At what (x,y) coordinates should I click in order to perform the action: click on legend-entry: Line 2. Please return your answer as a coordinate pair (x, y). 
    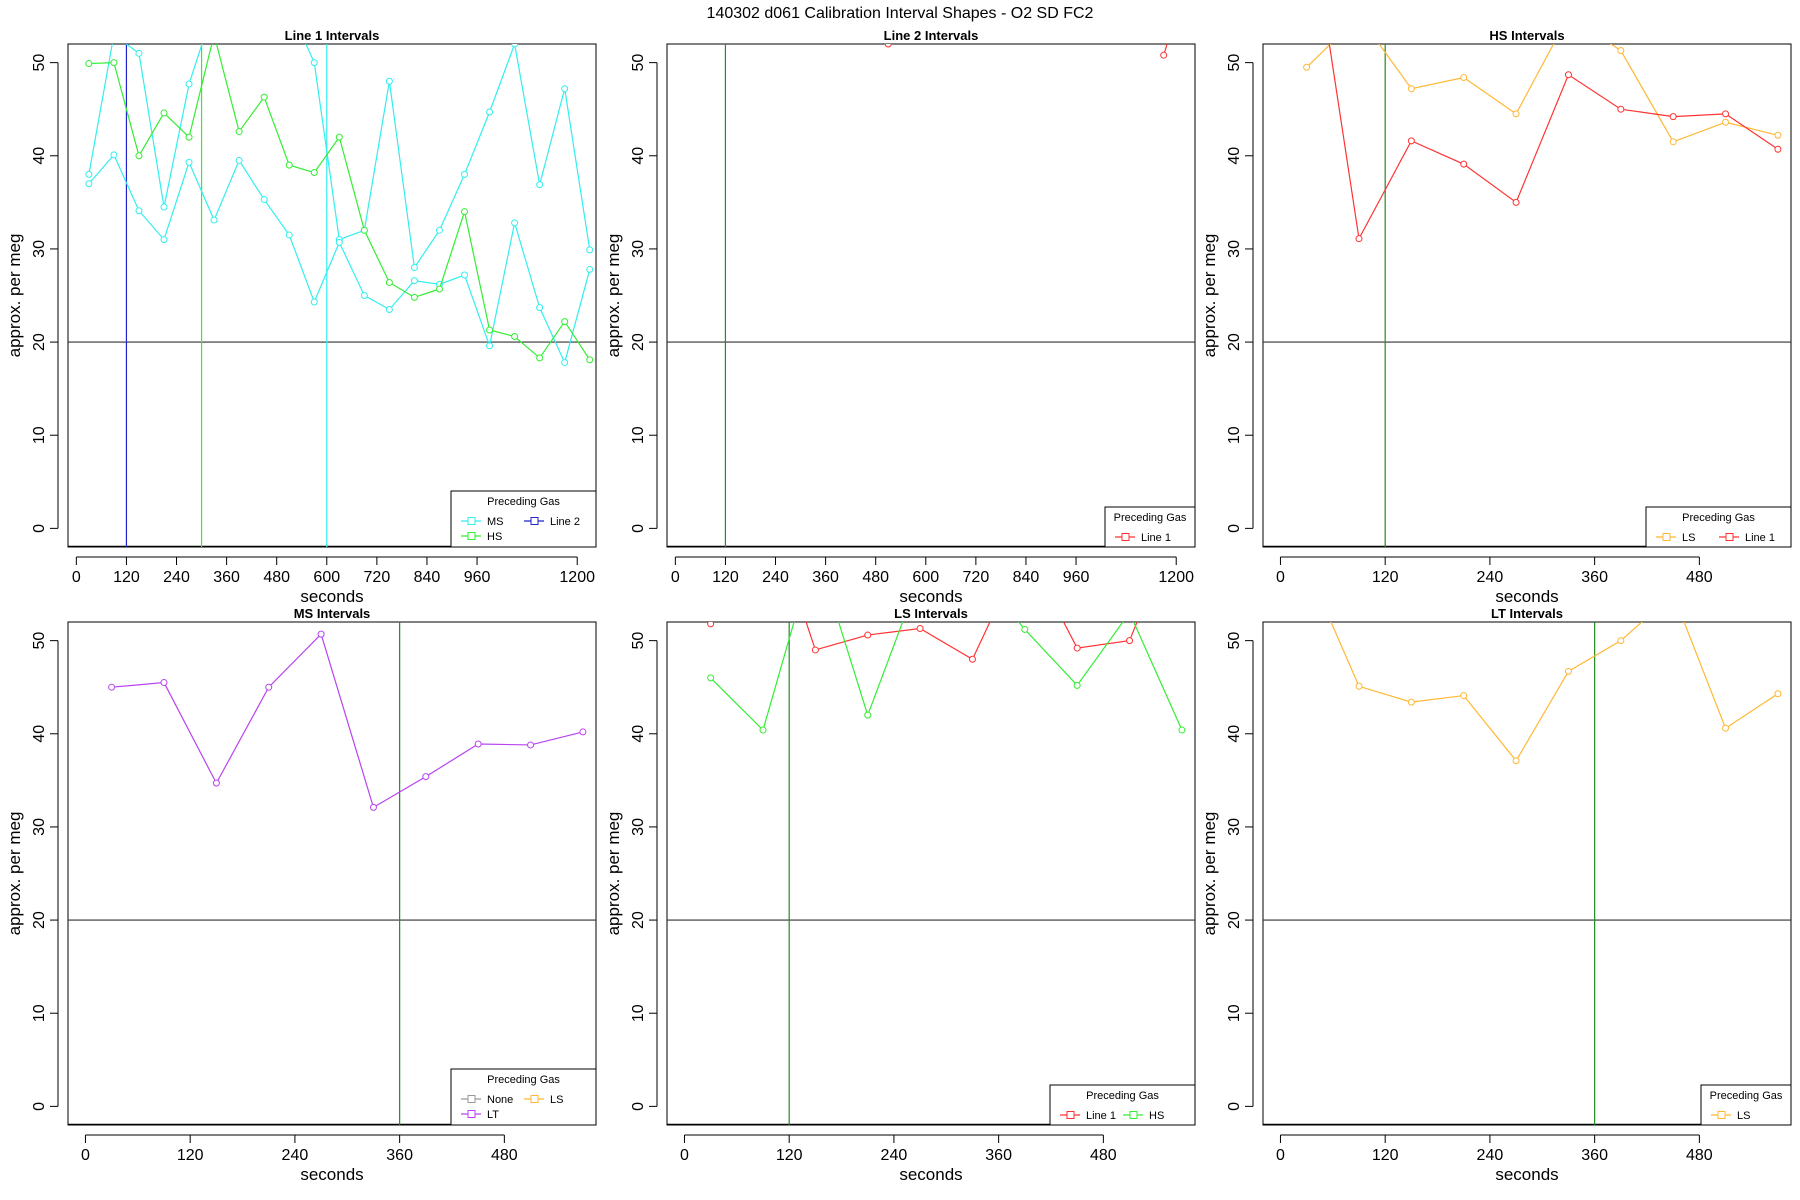
    Looking at the image, I should click on (565, 522).